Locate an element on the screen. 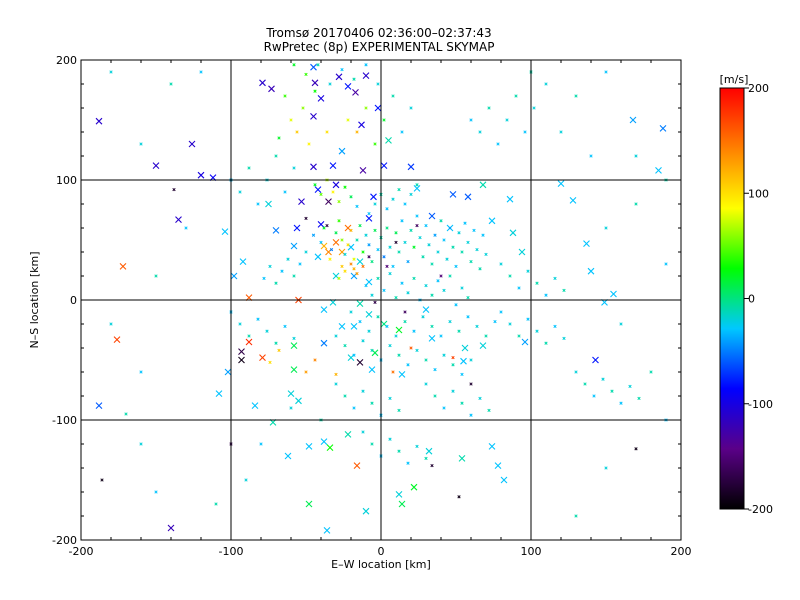  colorbar-tick-label: 0 is located at coordinates (751, 299).